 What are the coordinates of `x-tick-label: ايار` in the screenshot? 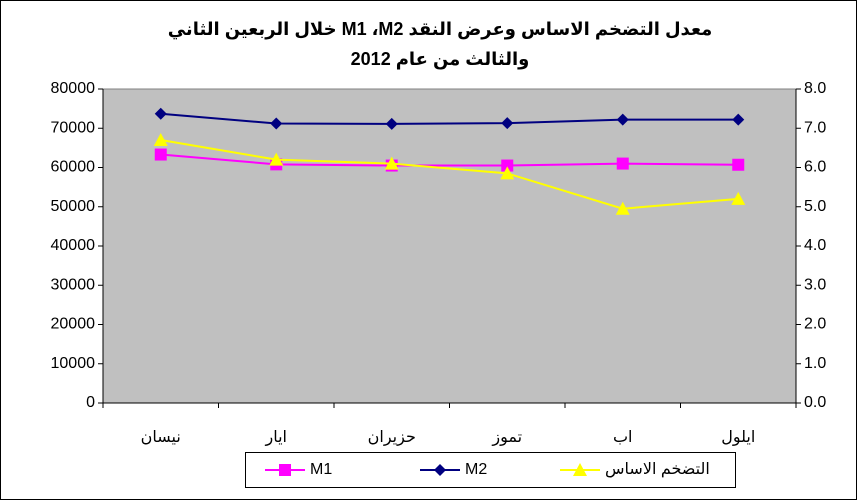 It's located at (276, 438).